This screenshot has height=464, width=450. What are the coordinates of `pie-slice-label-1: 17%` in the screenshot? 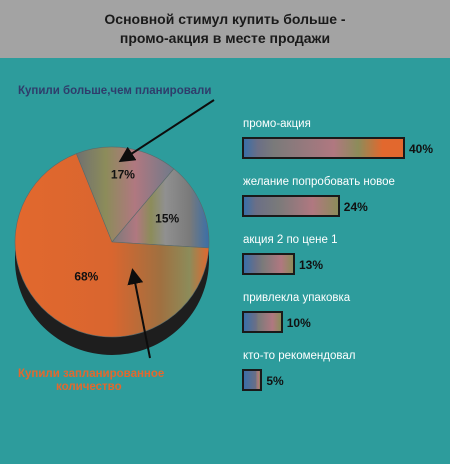 It's located at (123, 174).